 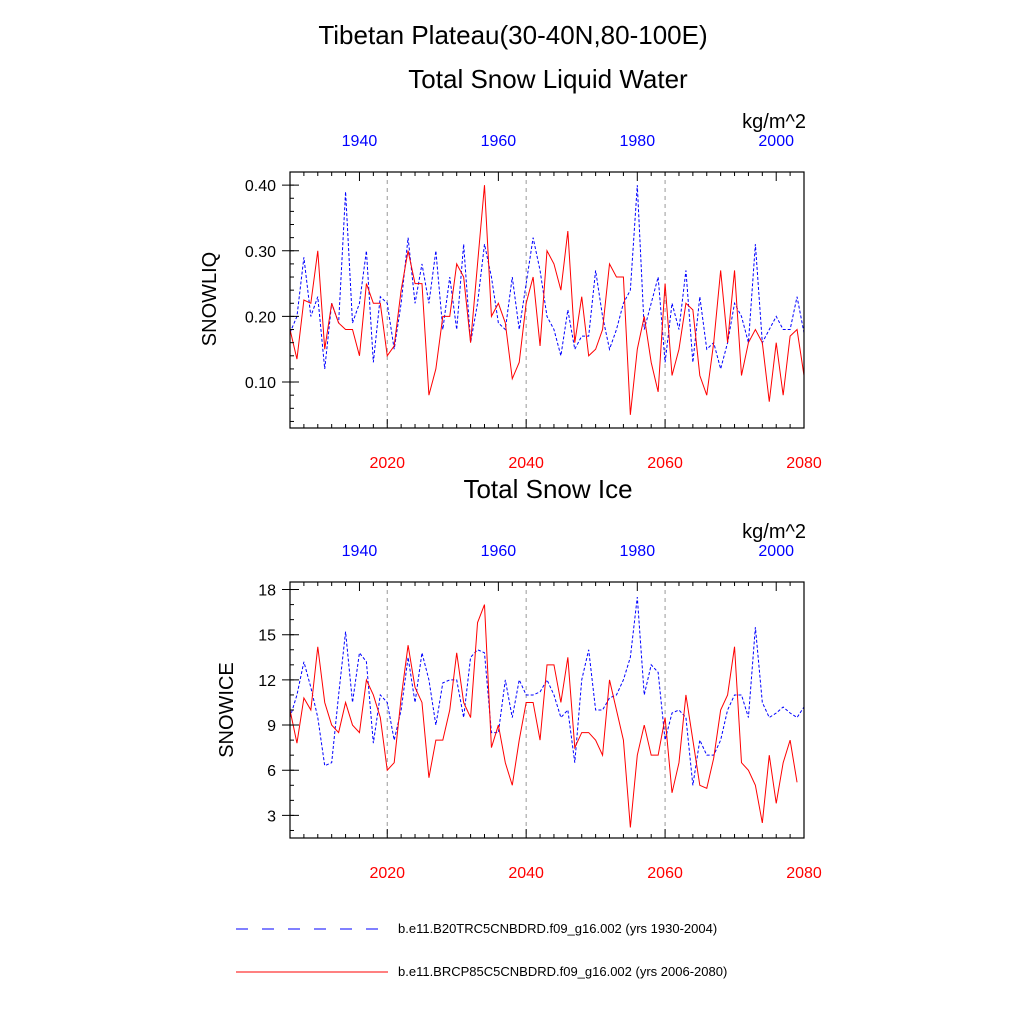 What do you see at coordinates (271, 771) in the screenshot?
I see `panel2-ytick-label: 6` at bounding box center [271, 771].